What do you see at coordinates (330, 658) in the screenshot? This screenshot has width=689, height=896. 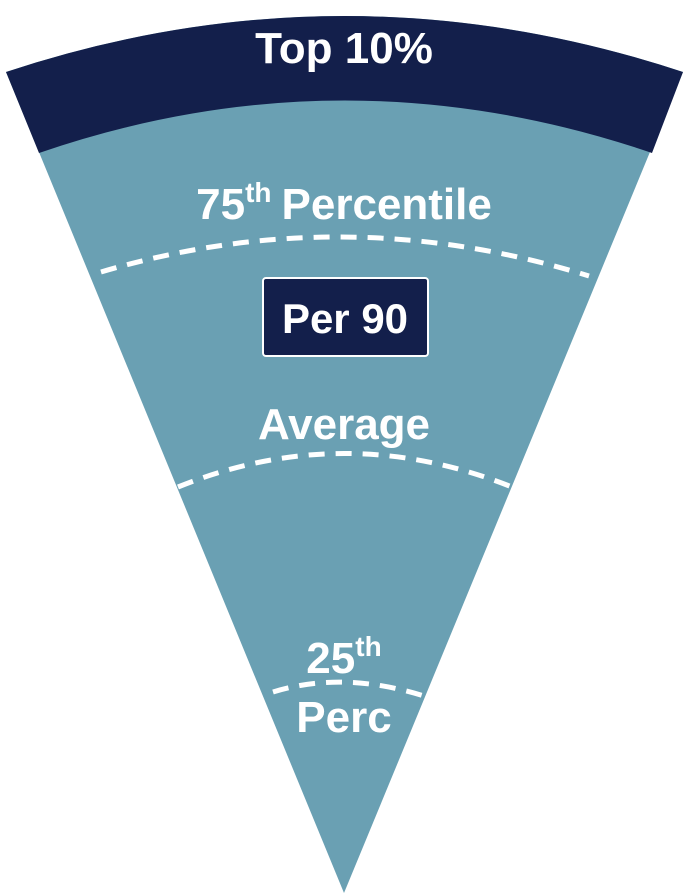 I see `p25-number: 25` at bounding box center [330, 658].